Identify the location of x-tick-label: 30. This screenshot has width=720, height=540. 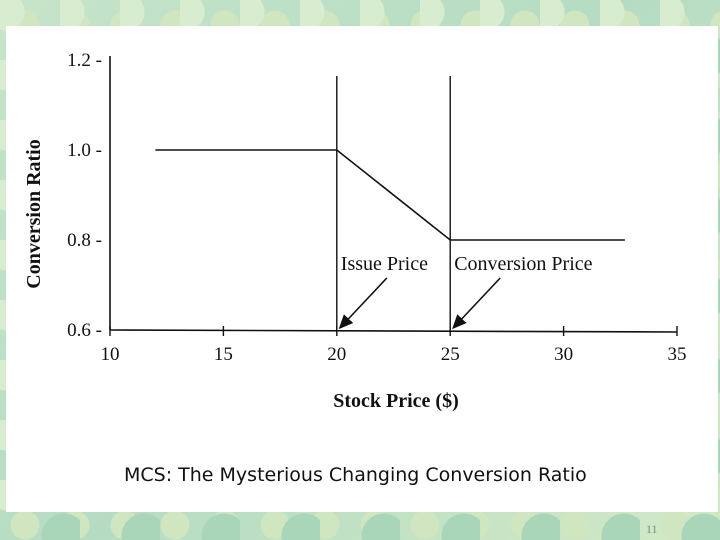
(563, 354).